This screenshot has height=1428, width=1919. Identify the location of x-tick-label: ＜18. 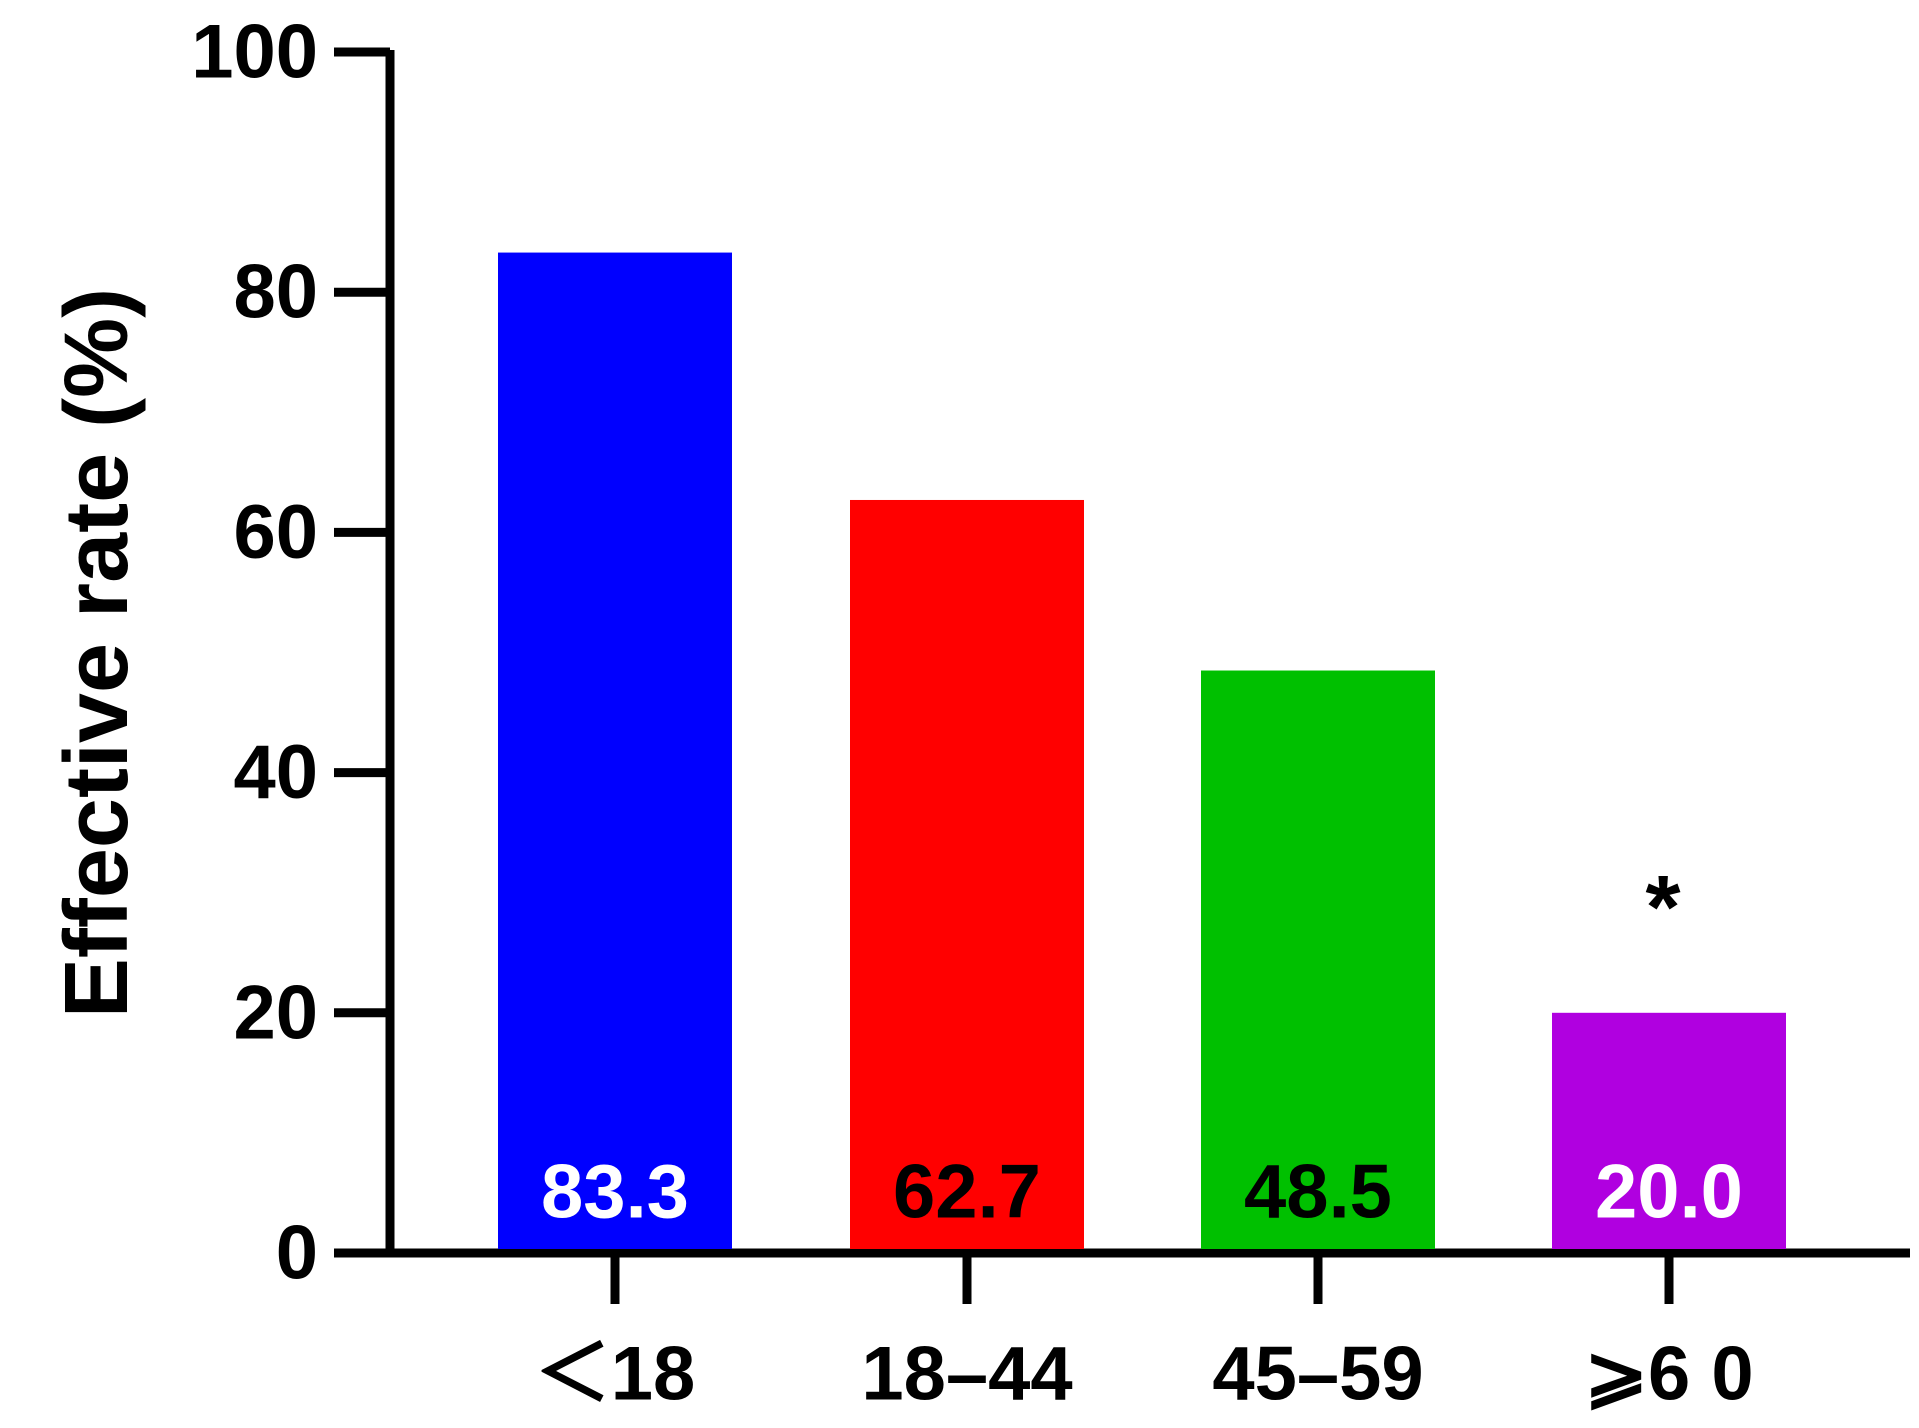
(615, 1374).